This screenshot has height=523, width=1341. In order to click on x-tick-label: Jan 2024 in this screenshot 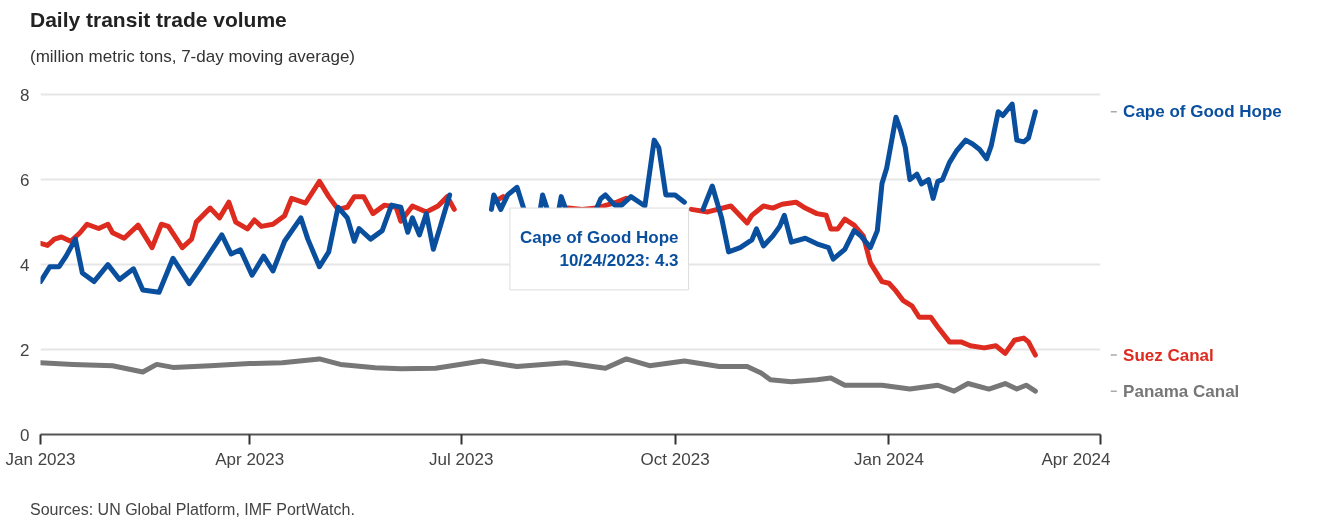, I will do `click(888, 459)`.